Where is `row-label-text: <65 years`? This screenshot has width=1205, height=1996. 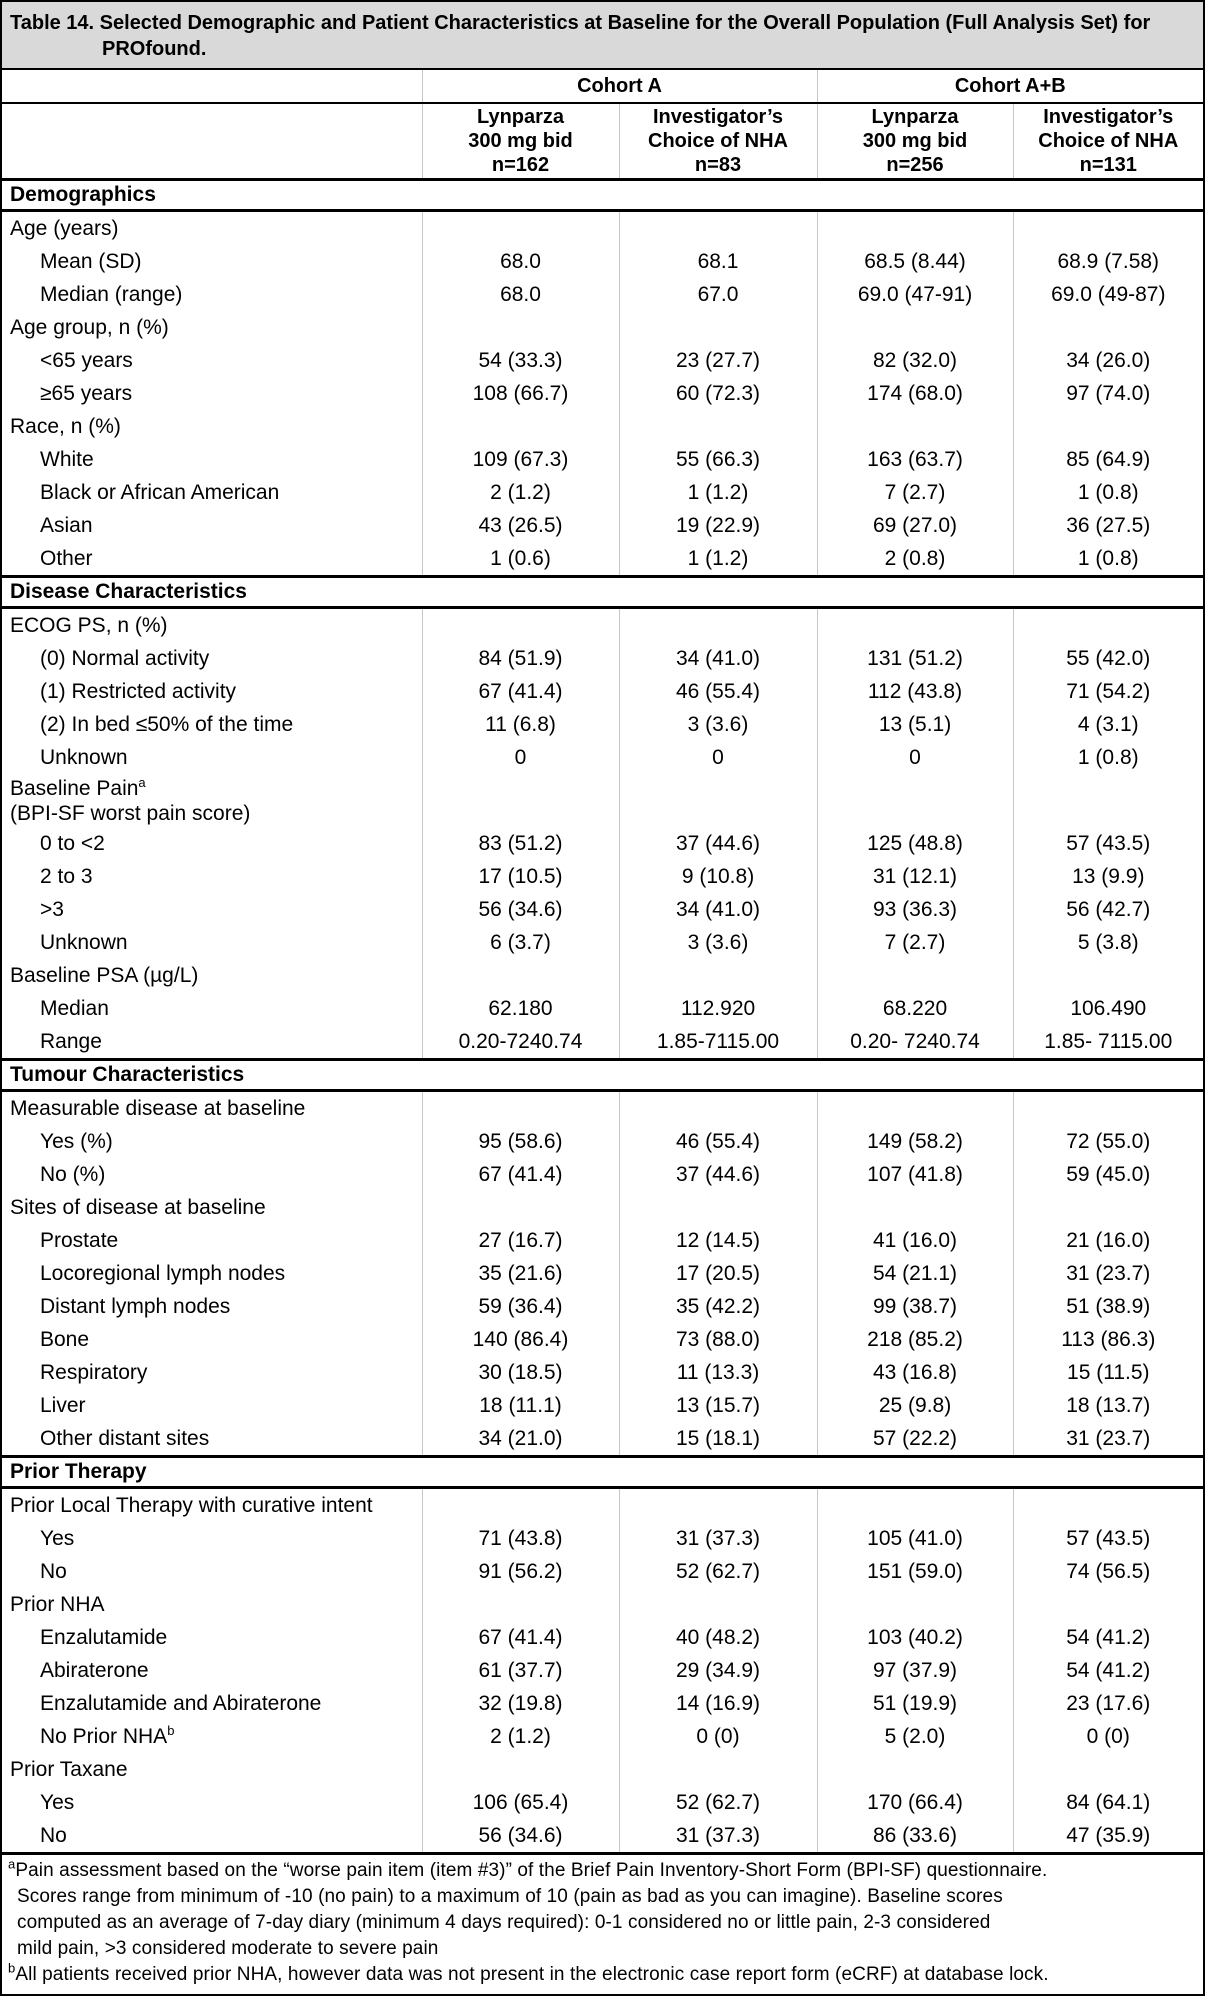 row-label-text: <65 years is located at coordinates (86, 360).